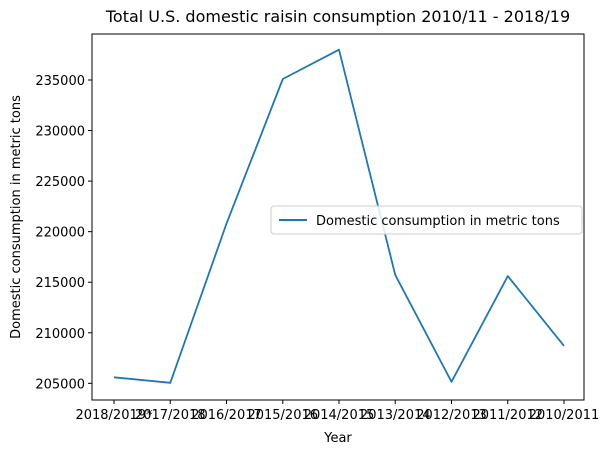 This screenshot has height=455, width=612. Describe the element at coordinates (114, 415) in the screenshot. I see `x-tick-label: 2018/2019*` at that location.